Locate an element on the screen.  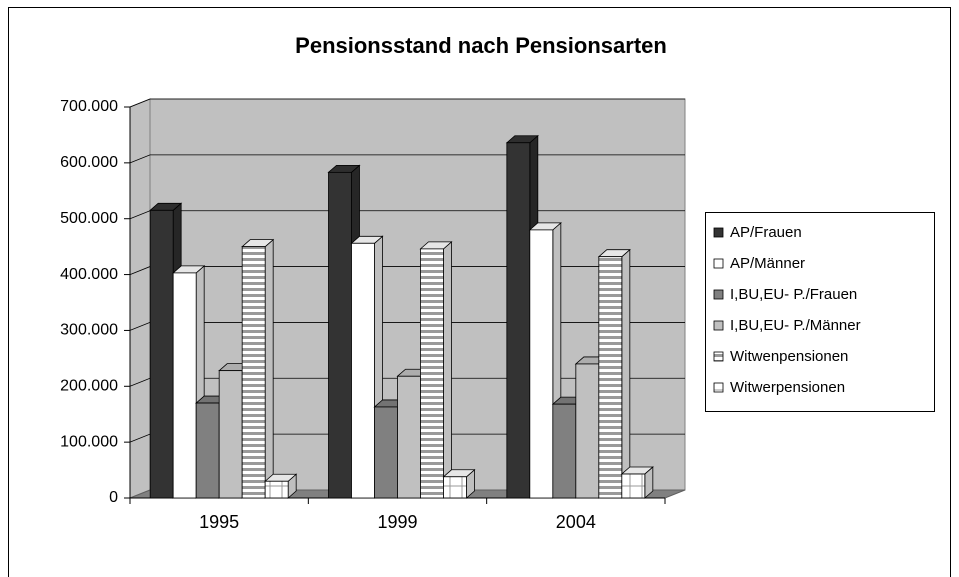
legend is located at coordinates (820, 312).